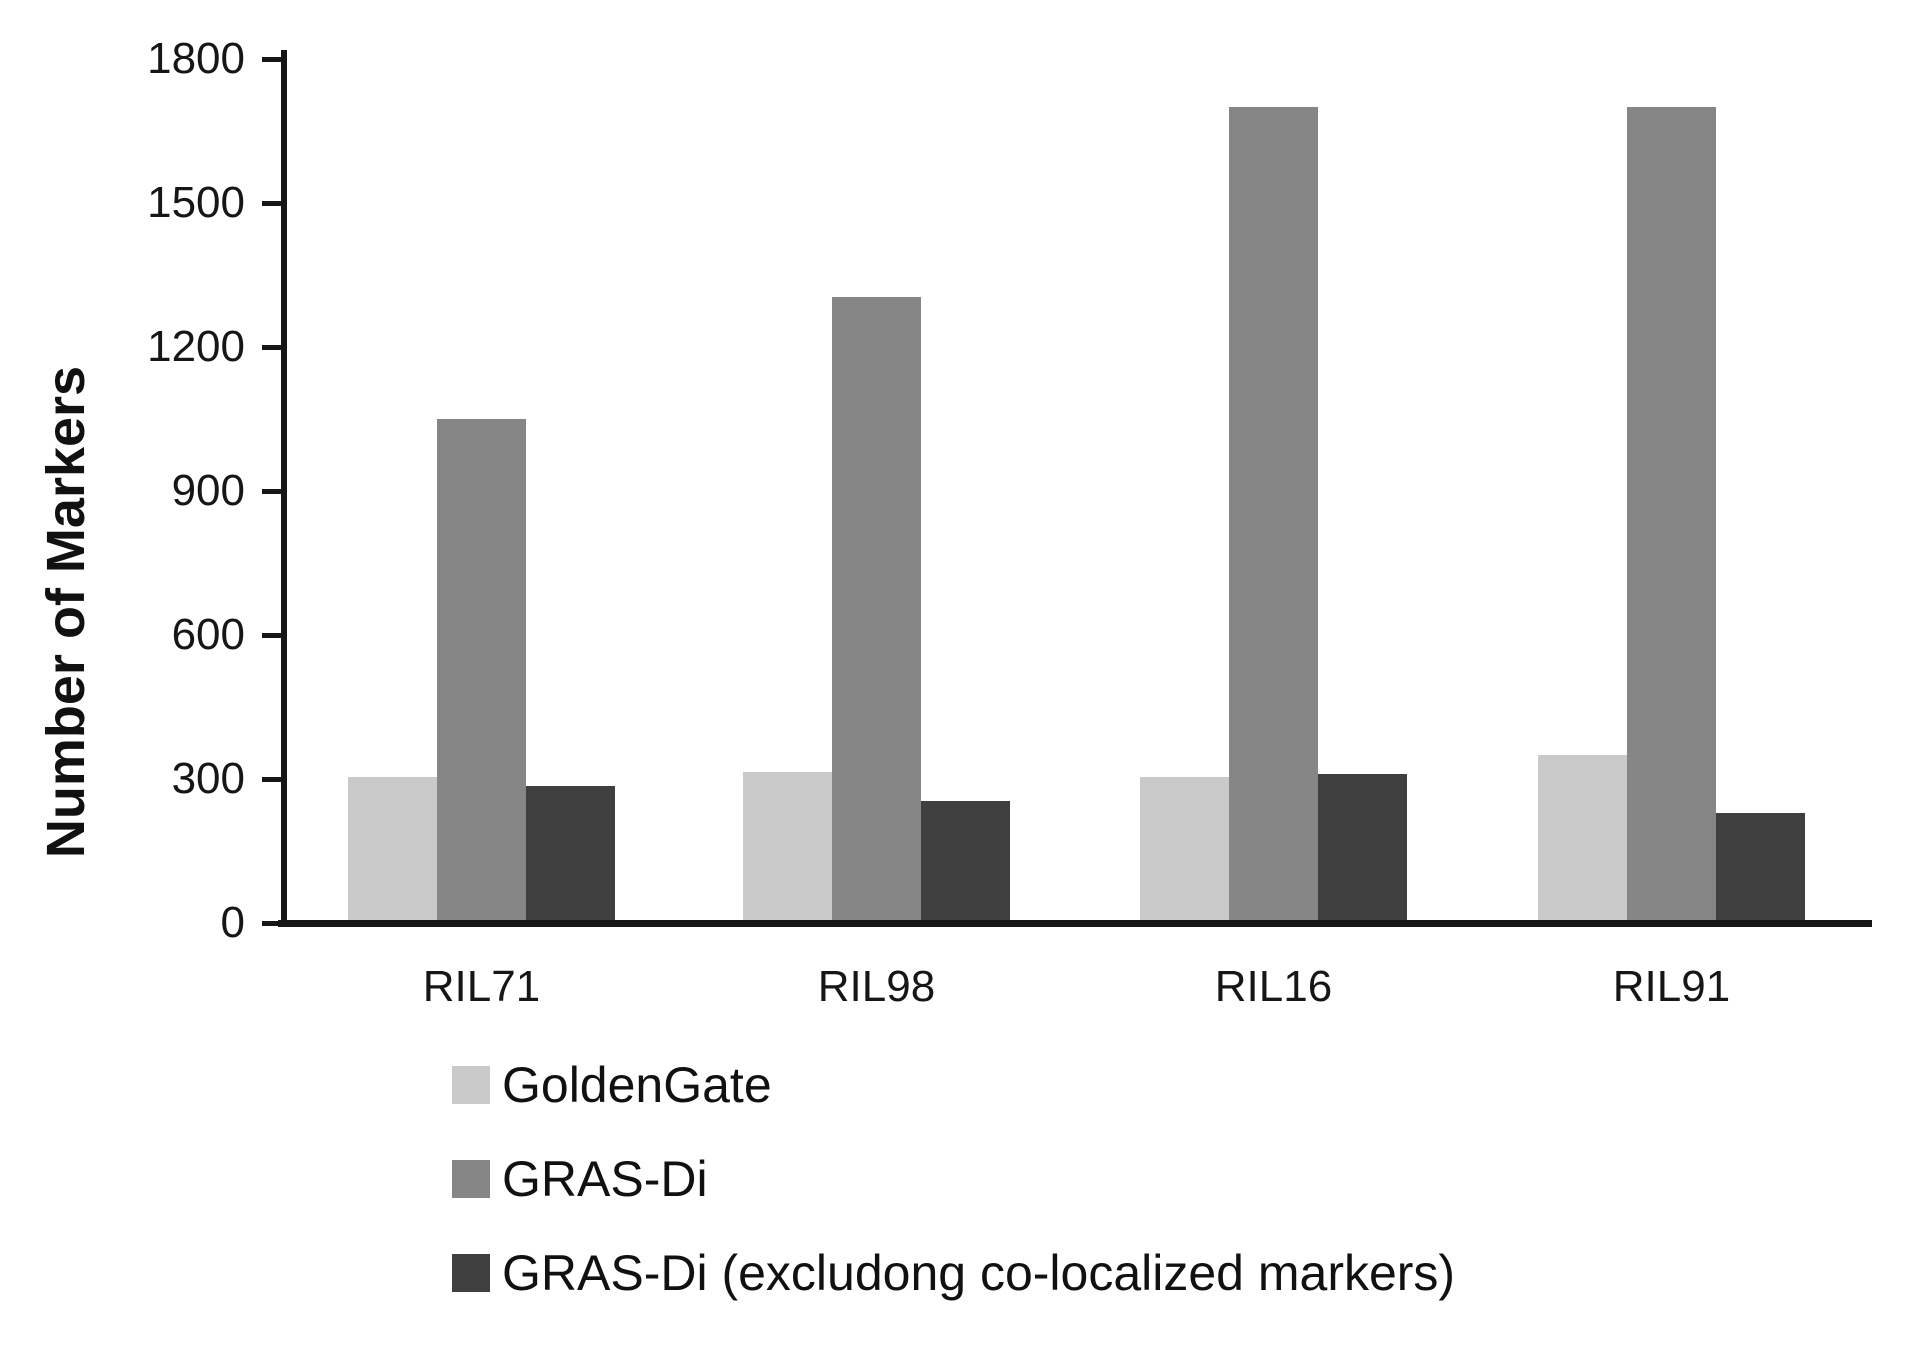  What do you see at coordinates (481, 671) in the screenshot?
I see `bar-ril71-gras-di` at bounding box center [481, 671].